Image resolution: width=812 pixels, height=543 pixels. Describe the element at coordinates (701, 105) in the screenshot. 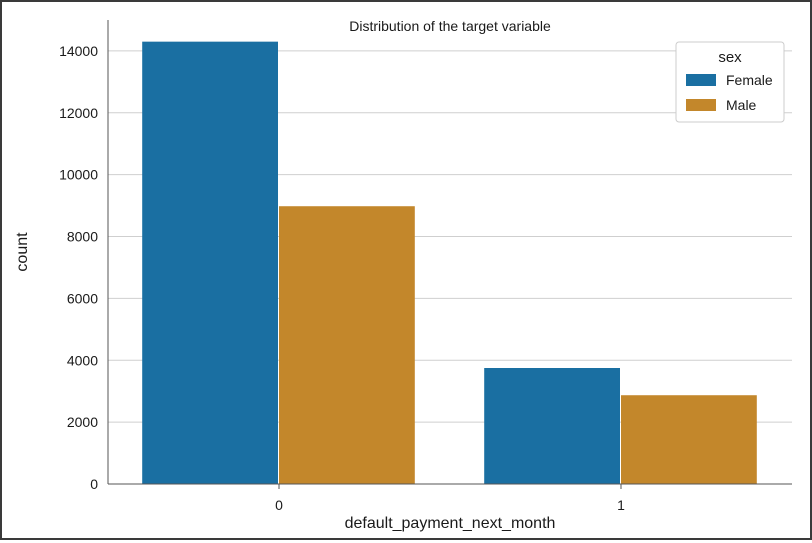

I see `legend-swatch-male` at that location.